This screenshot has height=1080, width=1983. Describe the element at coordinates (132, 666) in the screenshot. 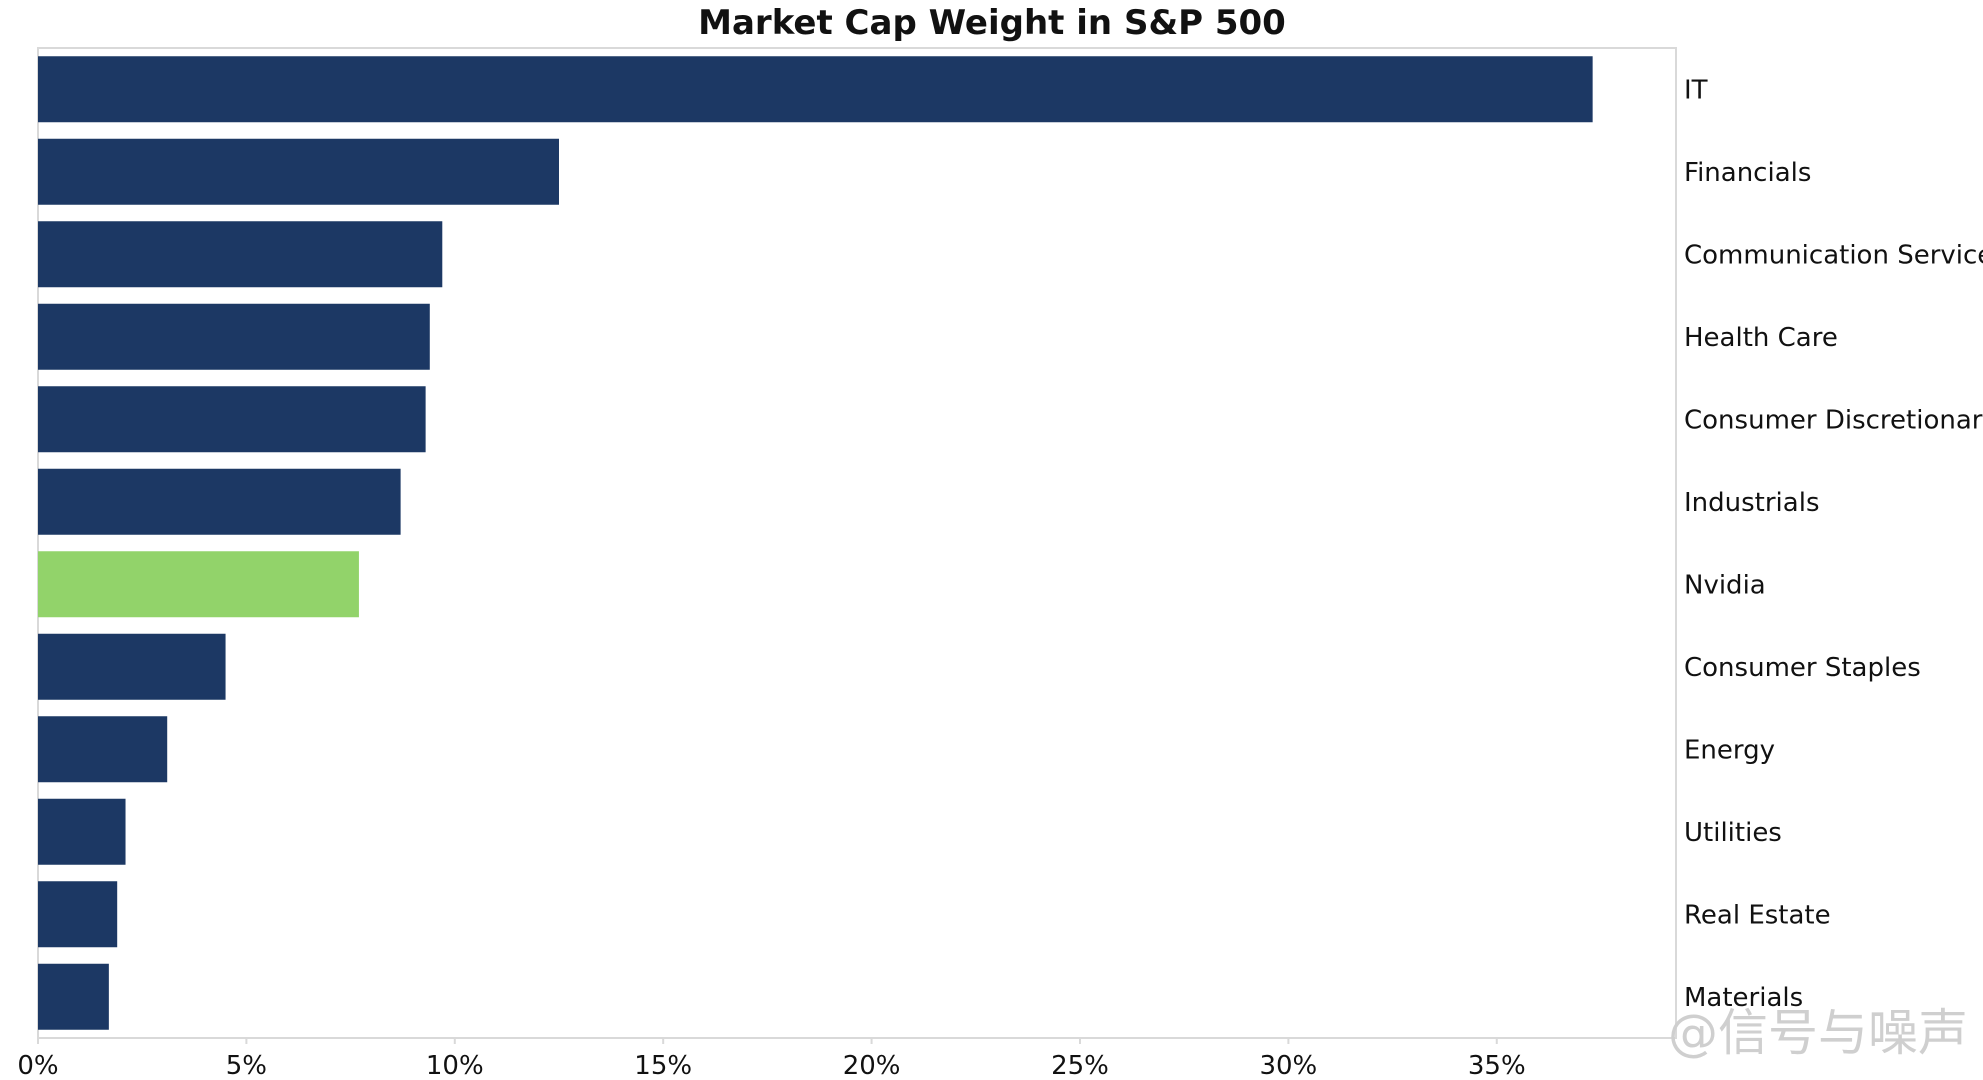

I see `bar-consumer-staples` at that location.